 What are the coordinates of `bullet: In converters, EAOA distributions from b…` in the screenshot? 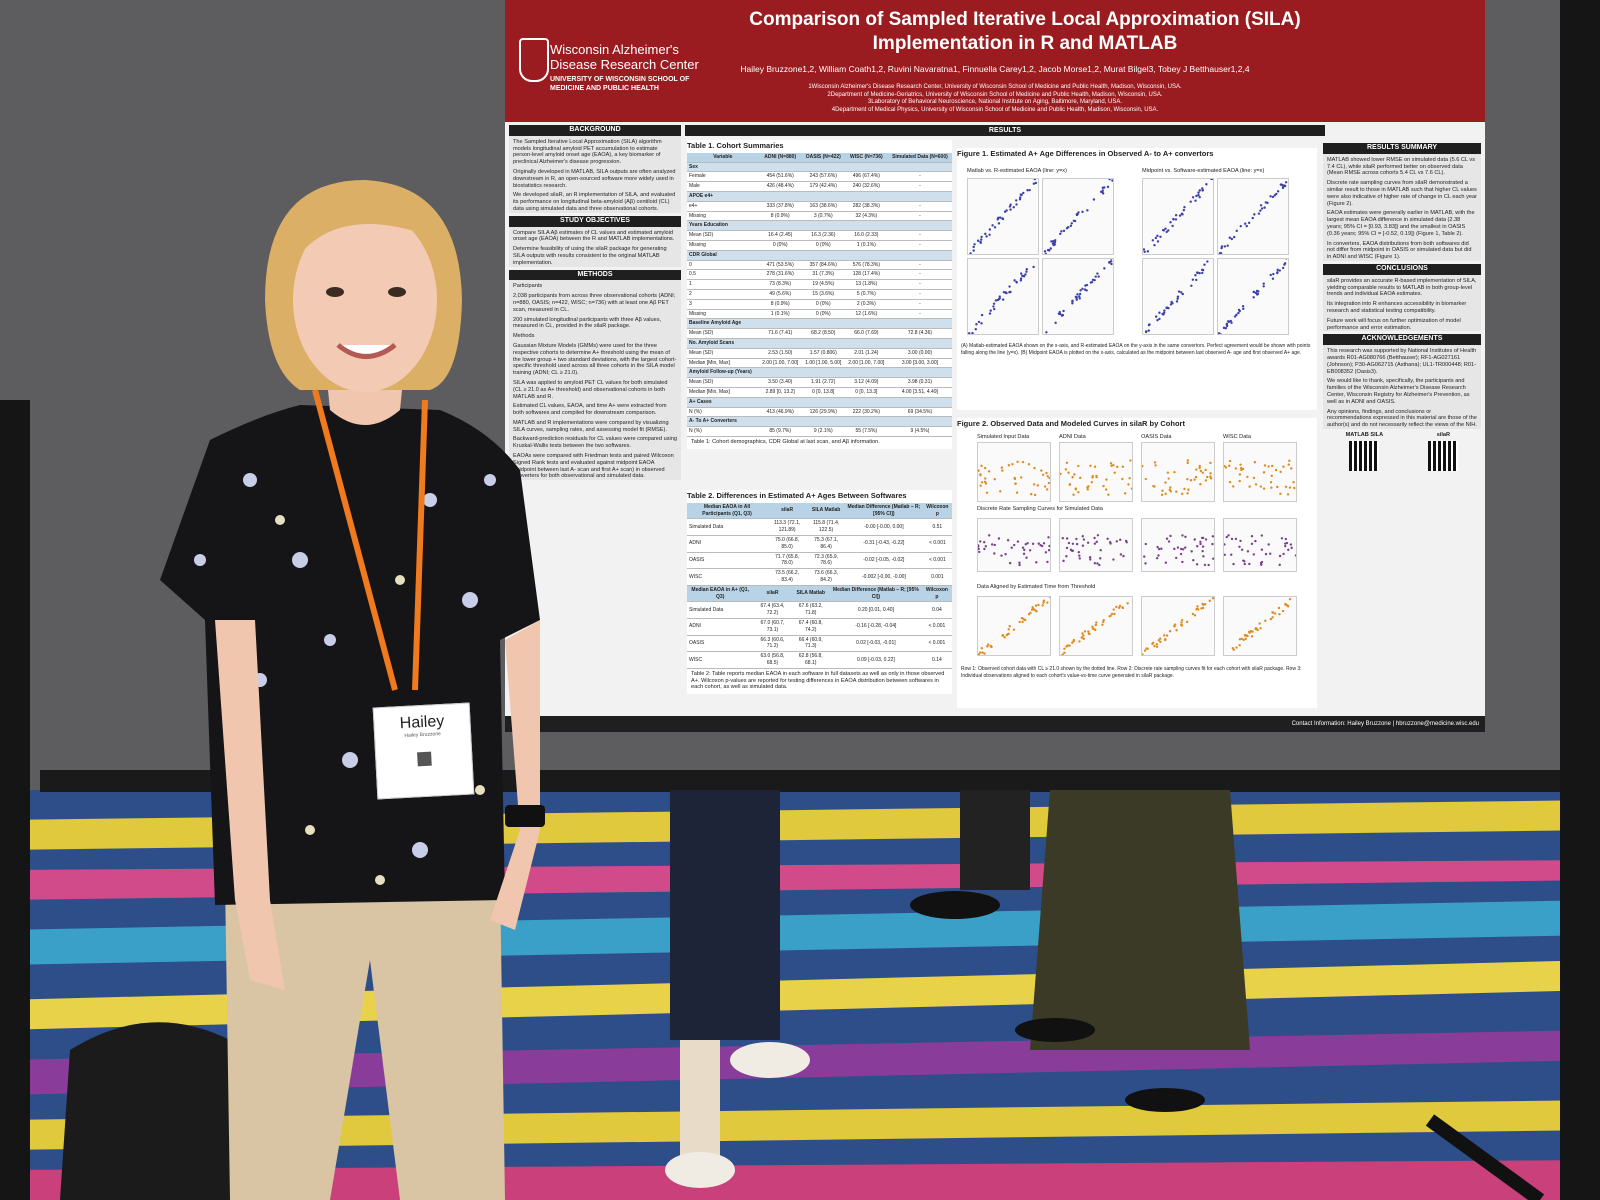 It's located at (1399, 250).